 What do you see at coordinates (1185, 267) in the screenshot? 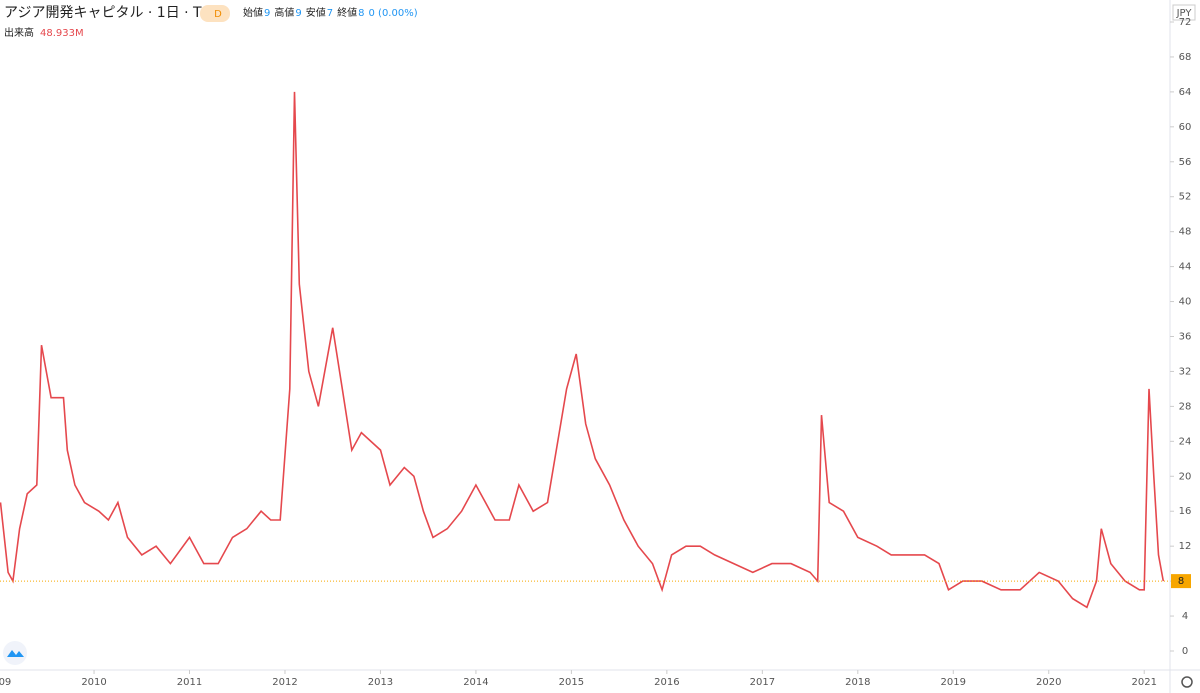
I see `y-tick-label: 44` at bounding box center [1185, 267].